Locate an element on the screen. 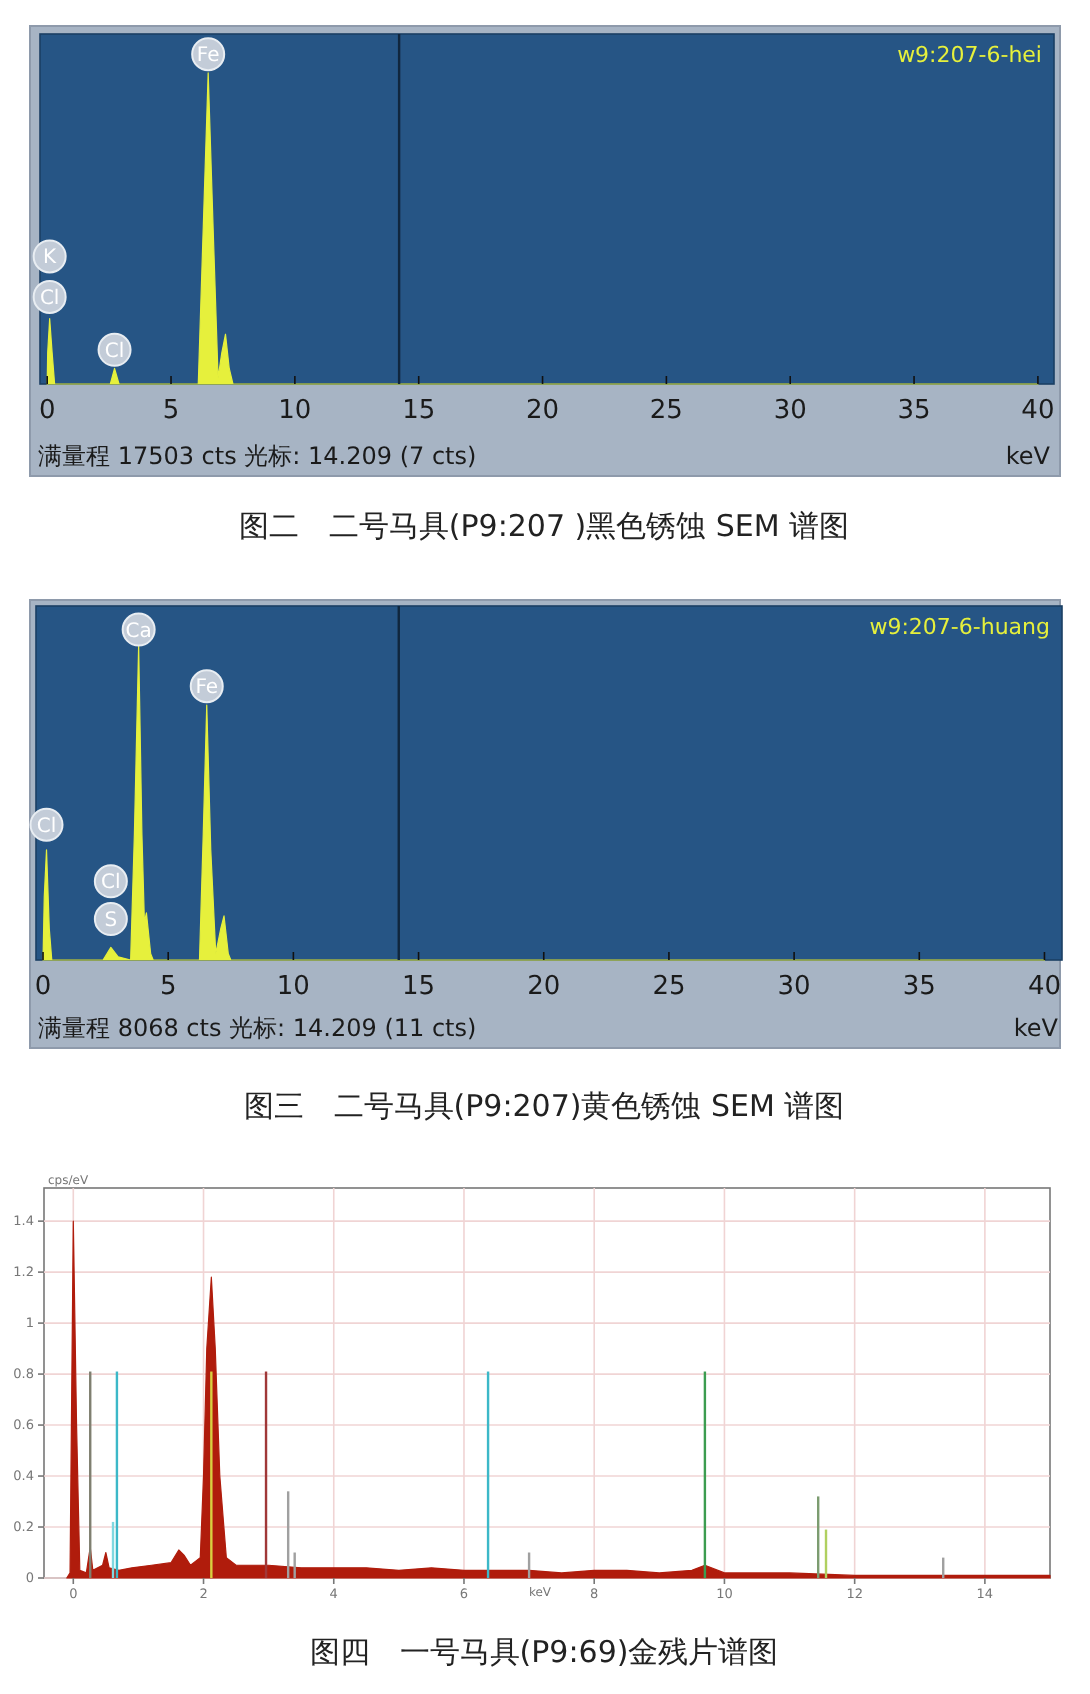 Image resolution: width=1090 pixels, height=1694 pixels. text: 满量程 17503 cts 光标: 14.209 (7 cts) is located at coordinates (257, 456).